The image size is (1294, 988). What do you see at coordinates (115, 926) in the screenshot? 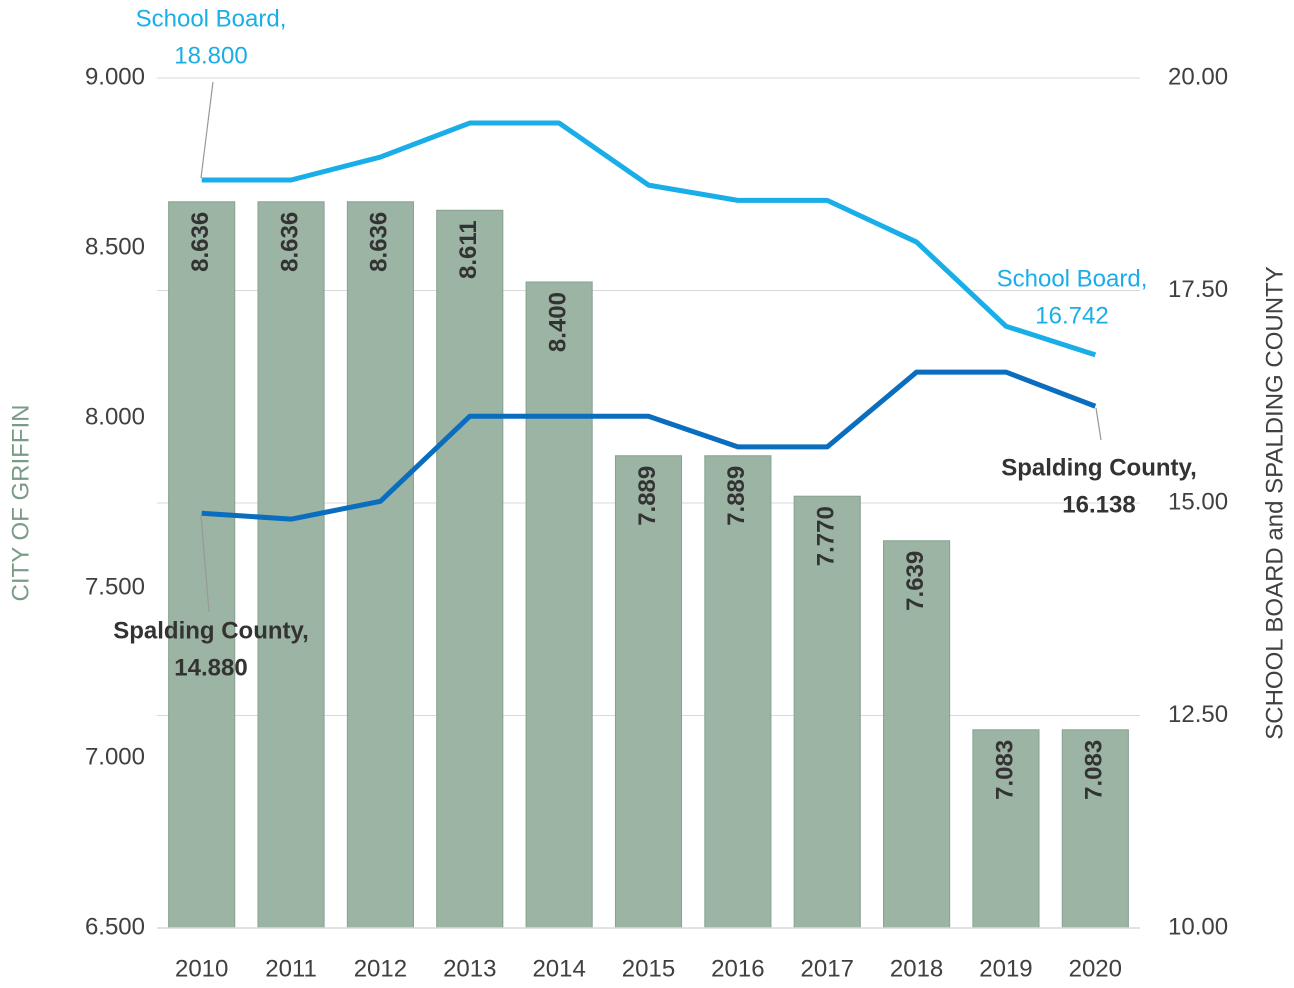
I see `y-tick-label: 6.500` at bounding box center [115, 926].